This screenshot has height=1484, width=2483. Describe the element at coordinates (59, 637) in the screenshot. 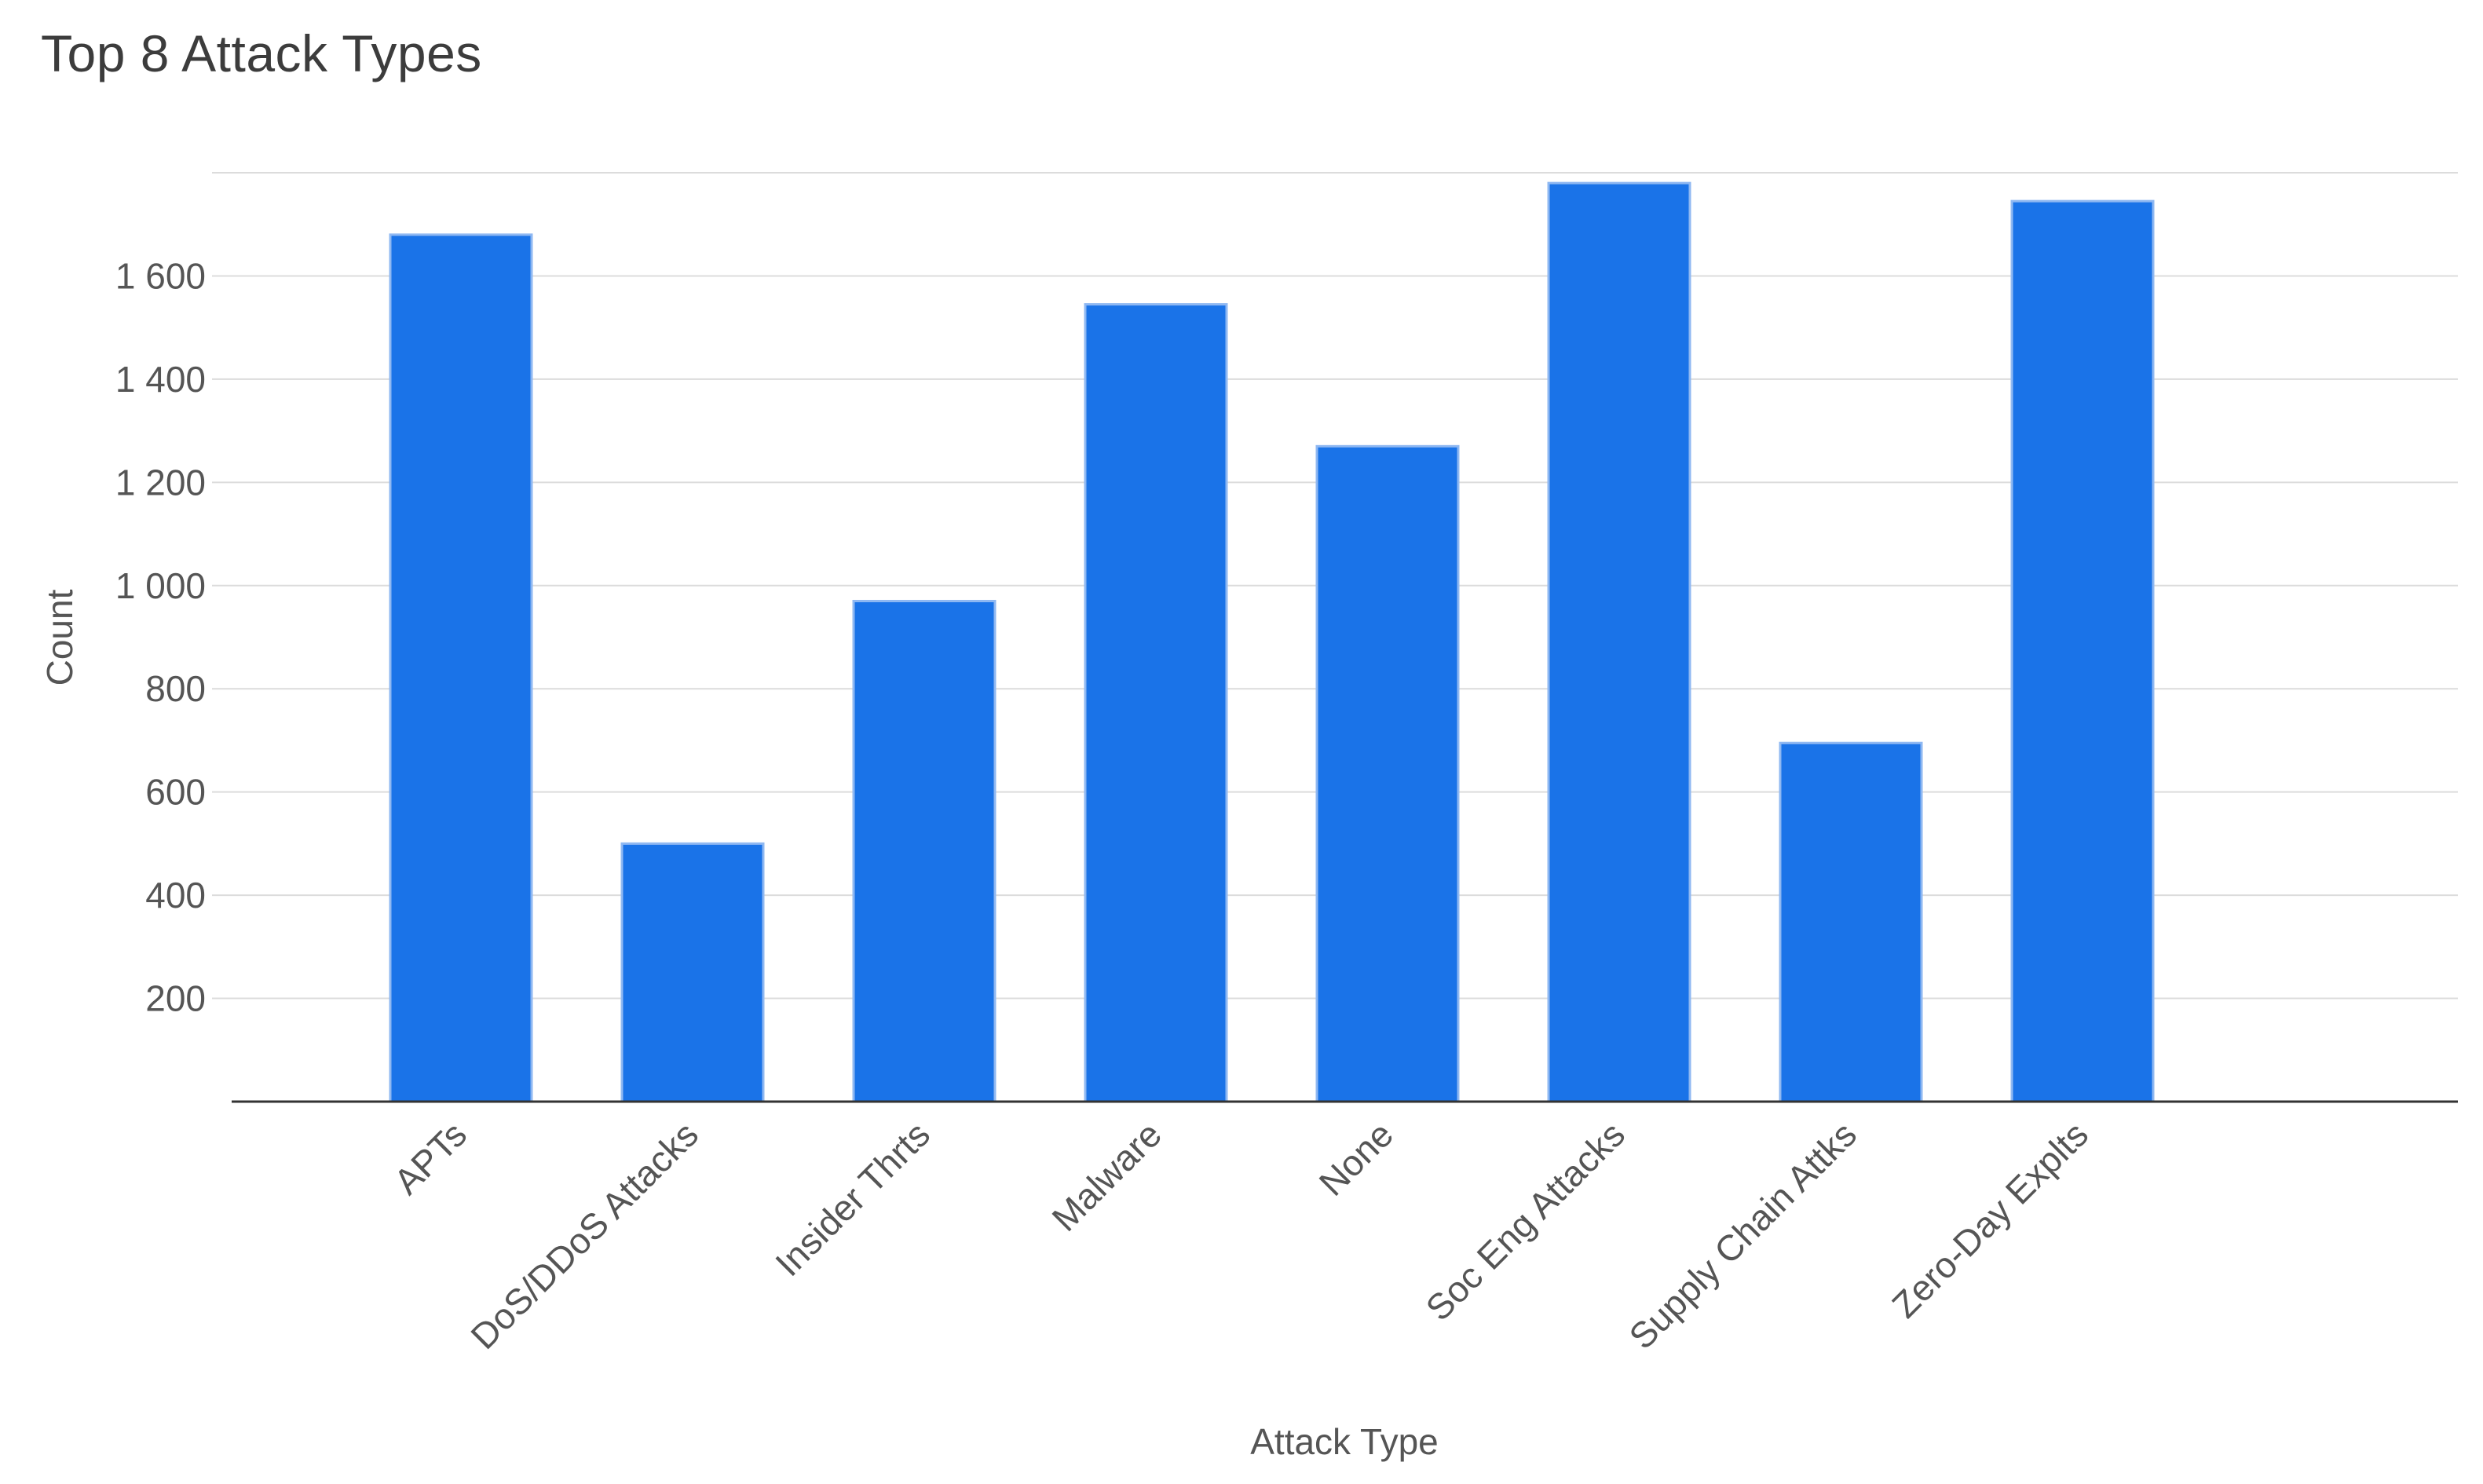

I see `y-axis-label: Count` at that location.